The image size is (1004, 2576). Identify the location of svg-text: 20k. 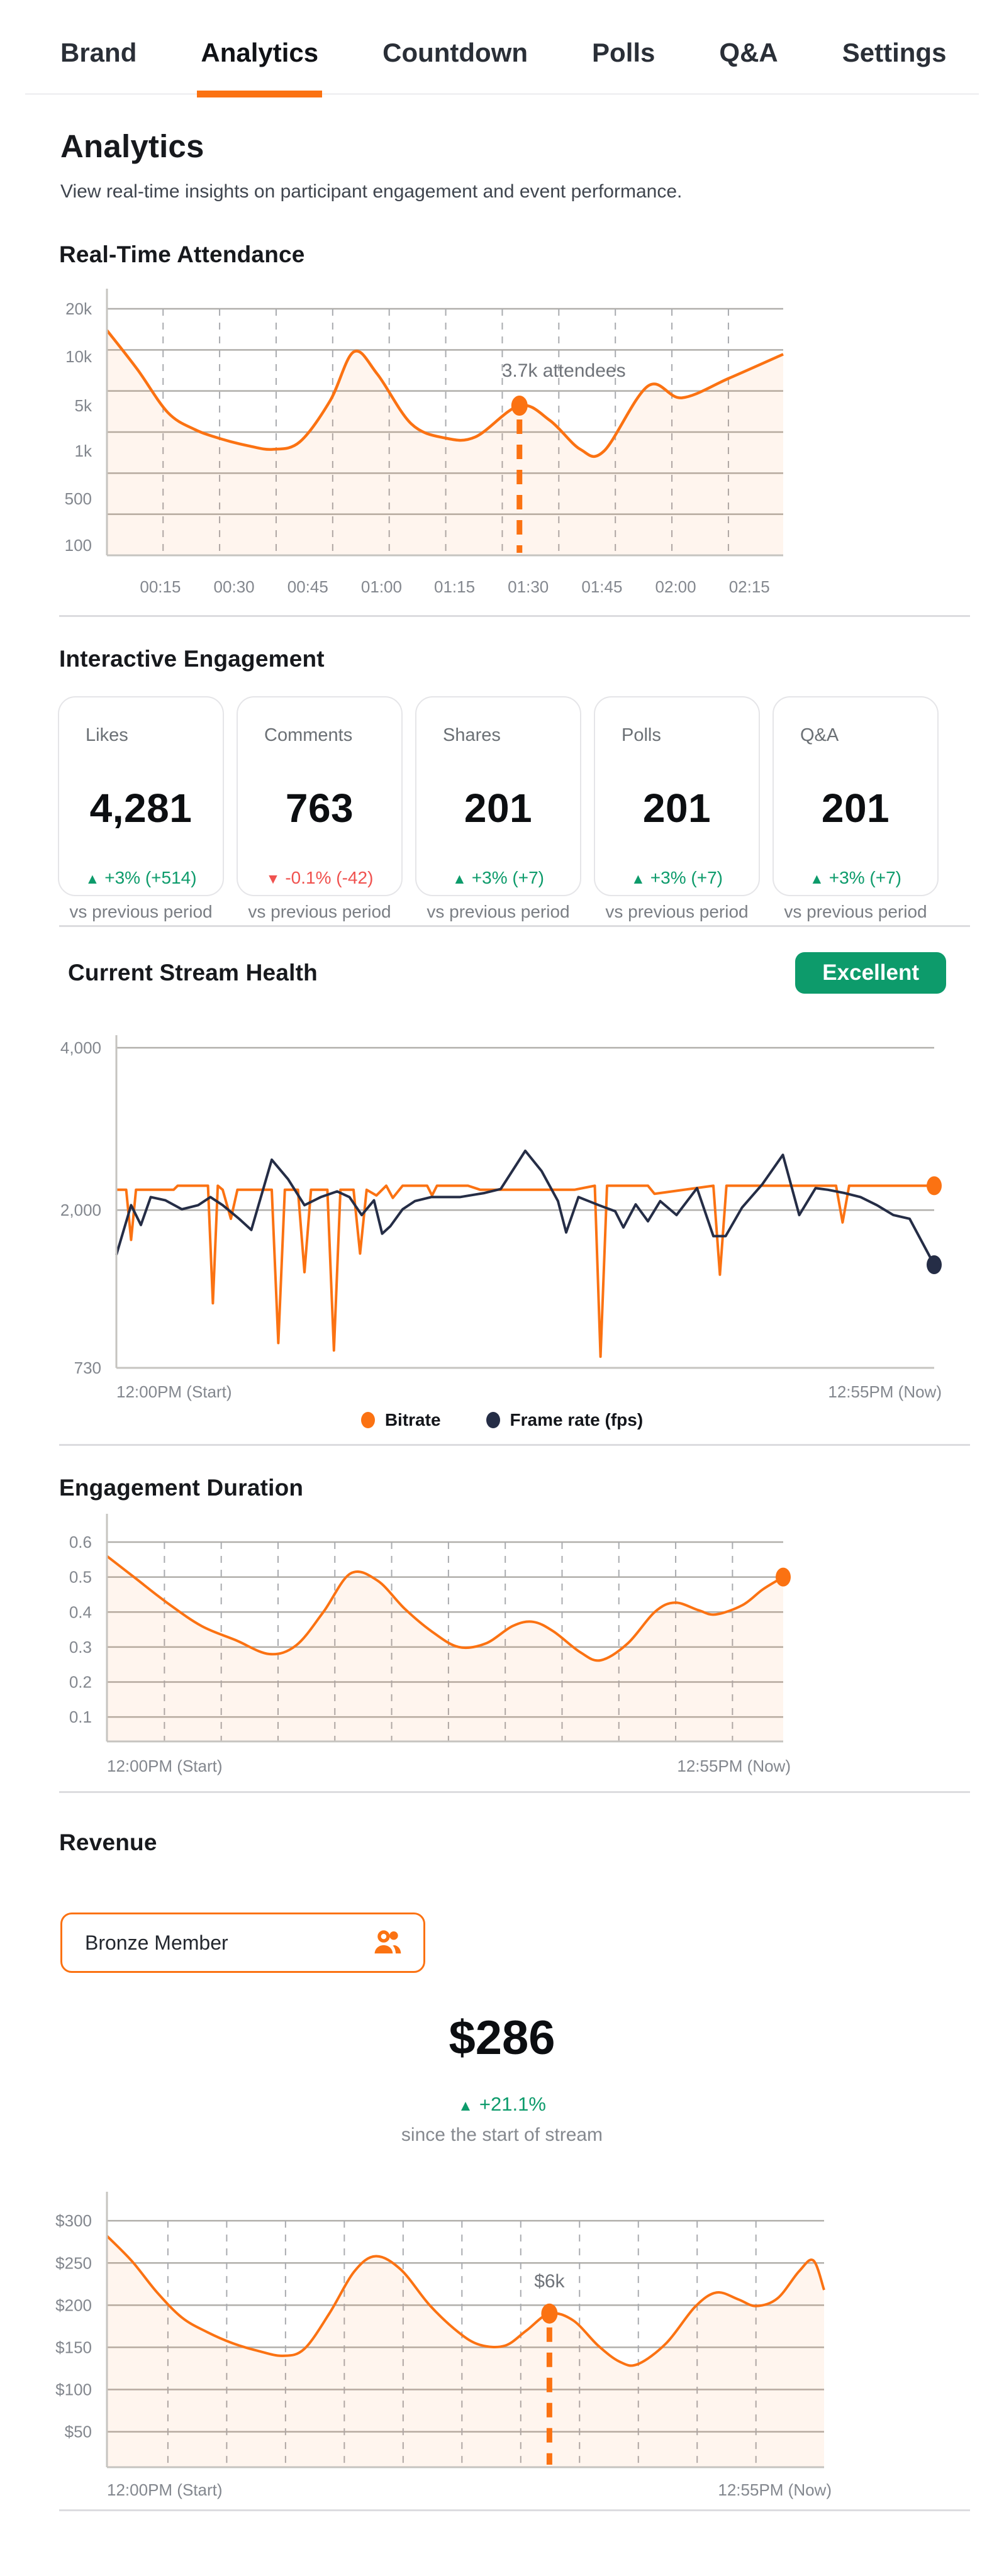
(78, 308).